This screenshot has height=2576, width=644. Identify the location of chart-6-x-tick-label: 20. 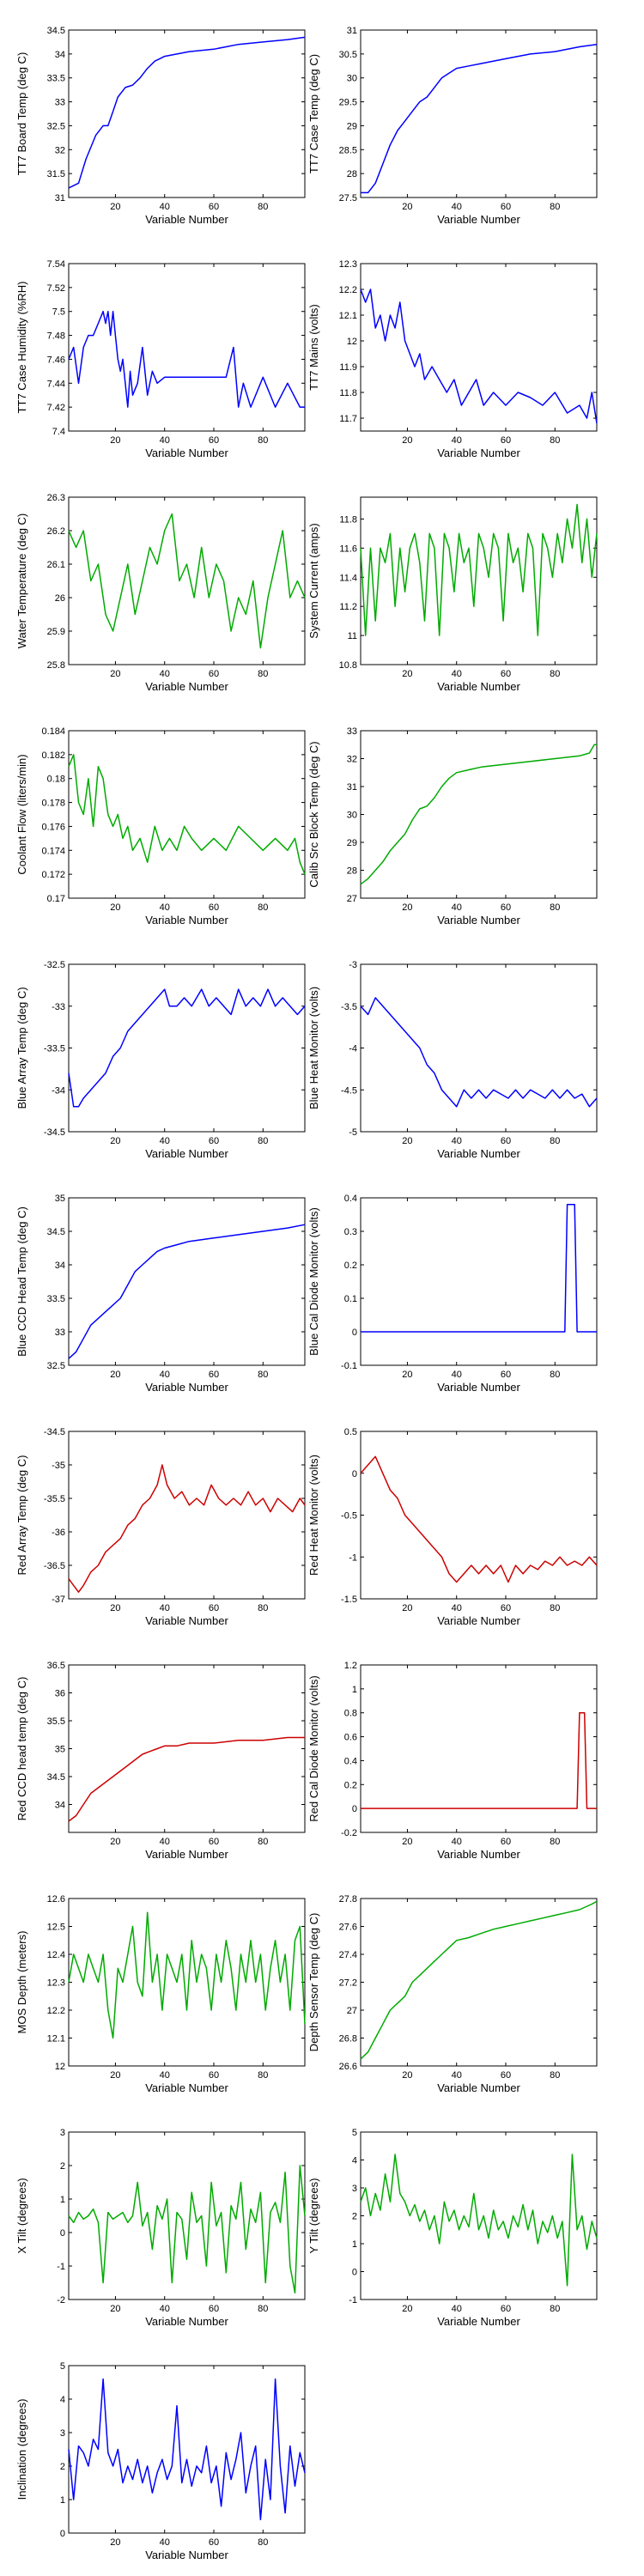
(407, 674).